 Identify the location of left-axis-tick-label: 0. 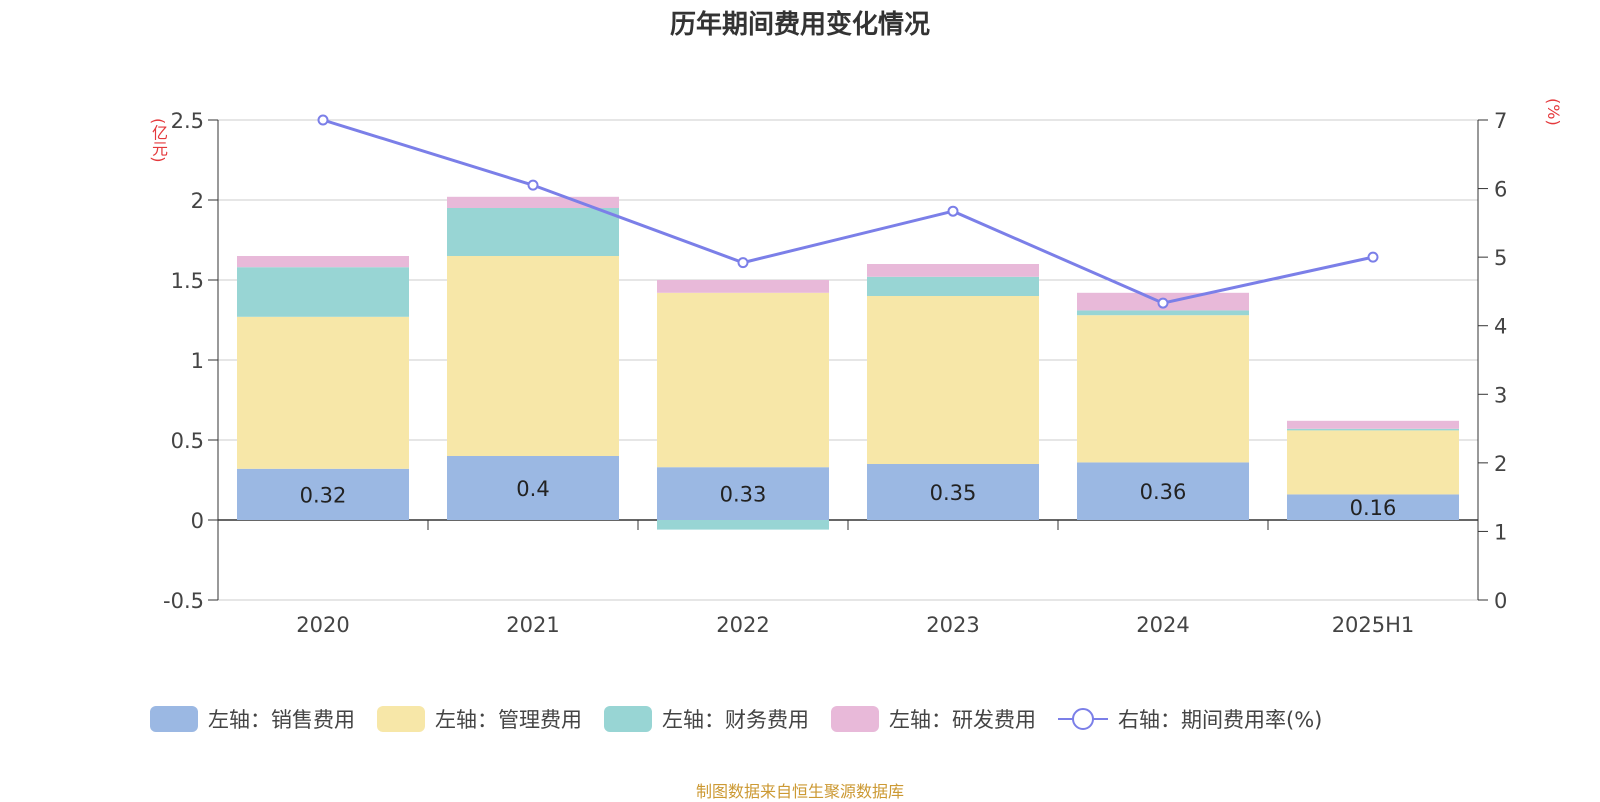
(197, 521).